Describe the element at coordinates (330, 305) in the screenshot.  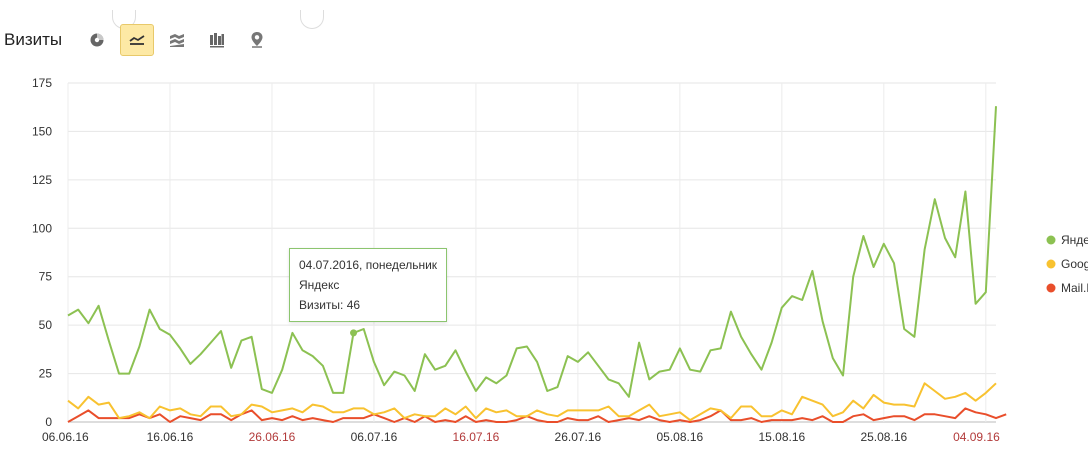
I see `tooltip-value: Визиты: 46` at that location.